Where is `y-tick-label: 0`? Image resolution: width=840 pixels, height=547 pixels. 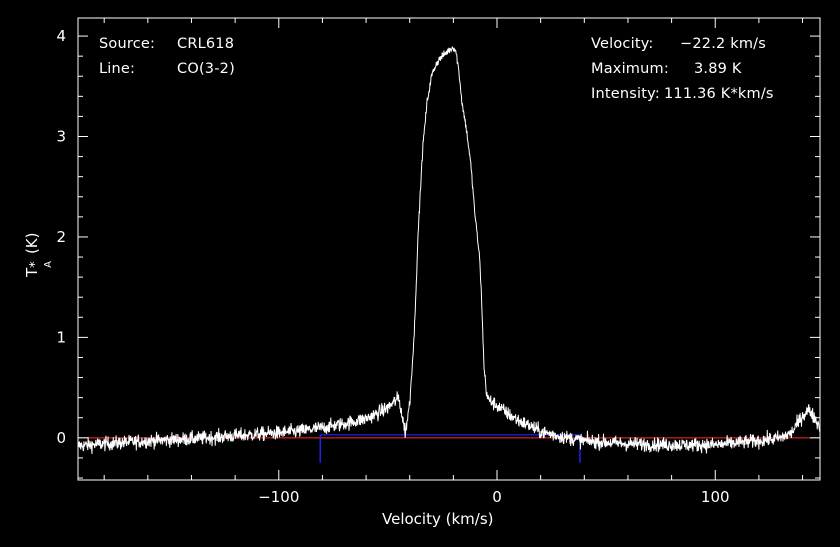 y-tick-label: 0 is located at coordinates (61, 438).